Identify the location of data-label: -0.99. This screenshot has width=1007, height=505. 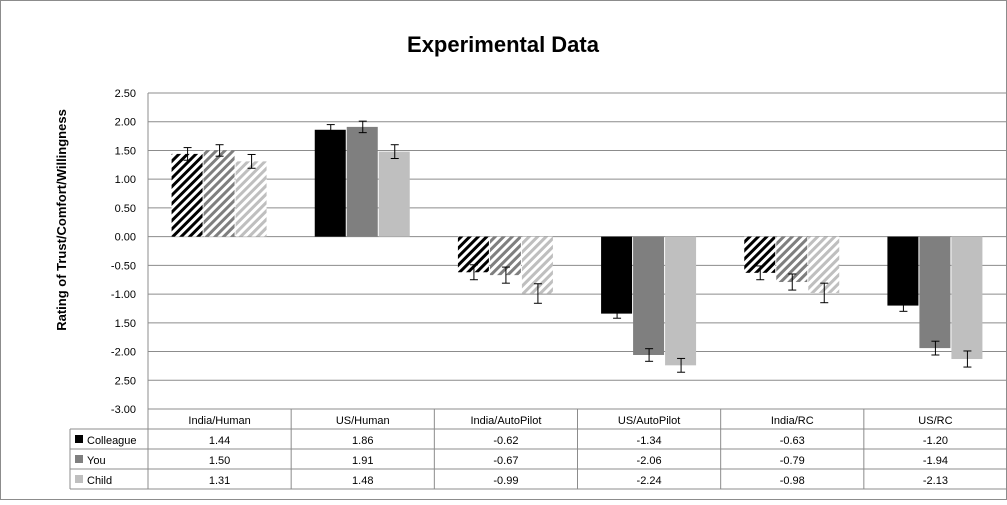
(505, 481).